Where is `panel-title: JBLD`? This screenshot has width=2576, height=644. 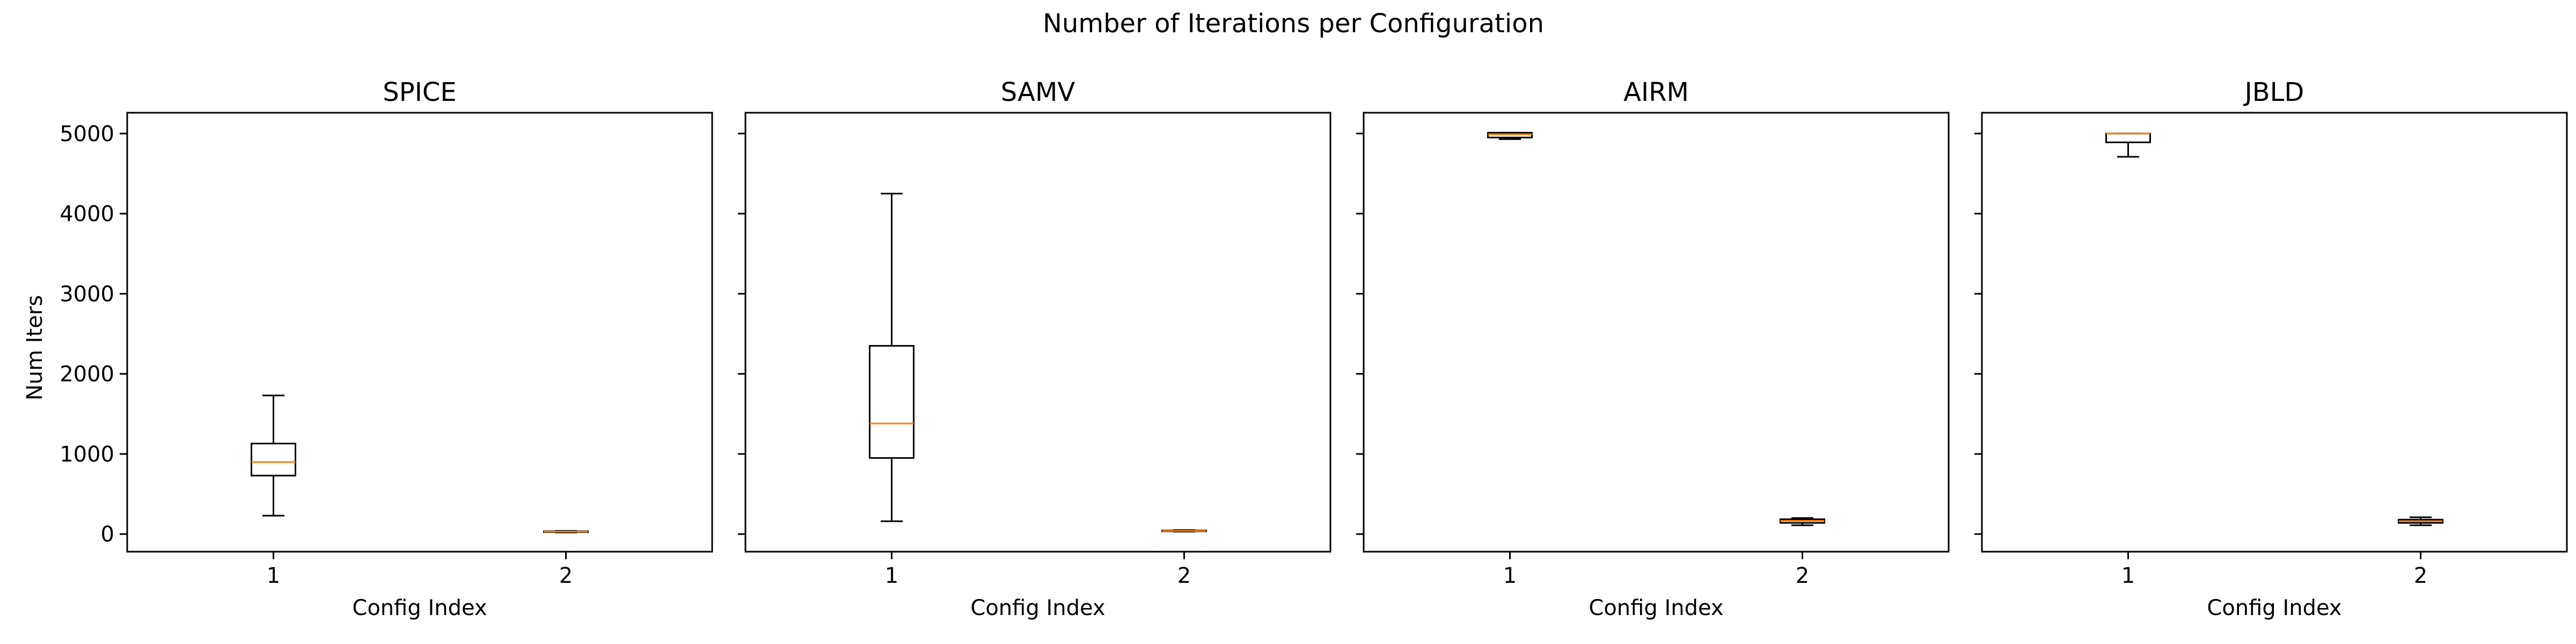
panel-title: JBLD is located at coordinates (2273, 92).